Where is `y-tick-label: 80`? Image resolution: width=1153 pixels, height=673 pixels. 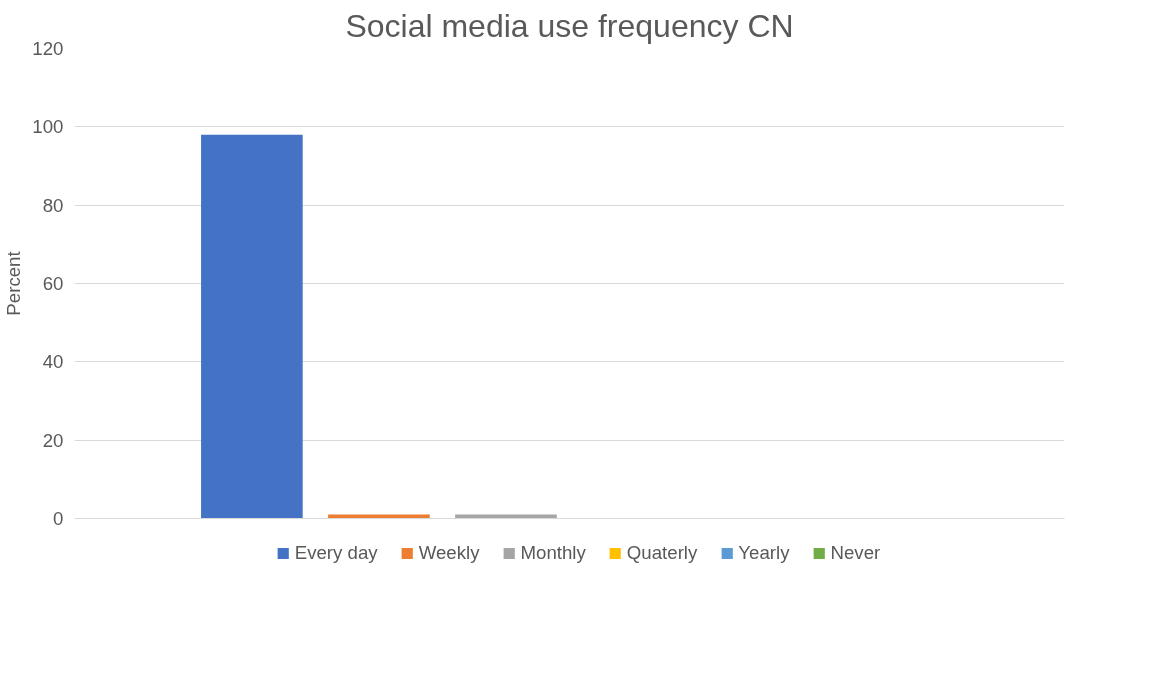
y-tick-label: 80 is located at coordinates (53, 205).